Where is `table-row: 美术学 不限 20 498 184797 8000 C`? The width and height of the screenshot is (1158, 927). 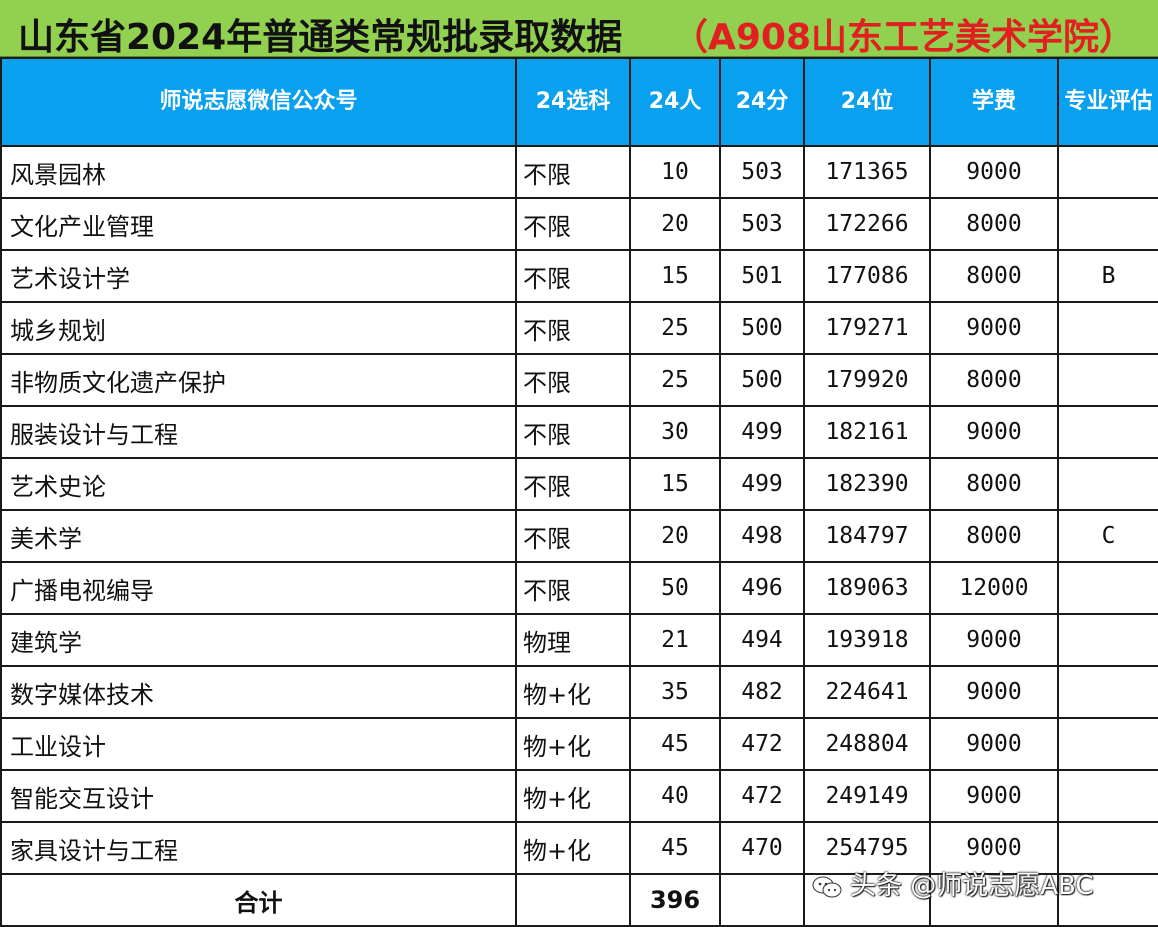
table-row: 美术学 不限 20 498 184797 8000 C is located at coordinates (579, 536).